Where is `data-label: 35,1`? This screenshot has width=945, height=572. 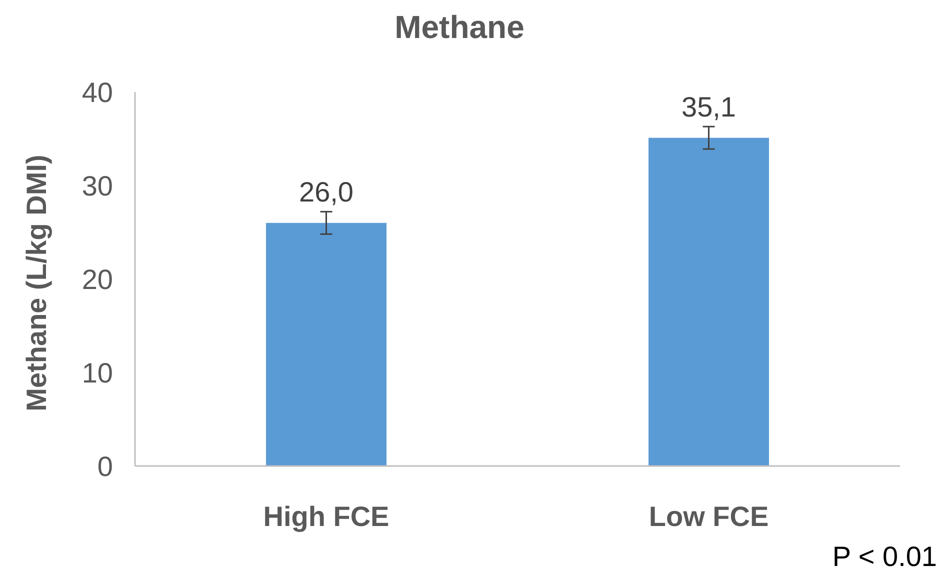 data-label: 35,1 is located at coordinates (709, 107).